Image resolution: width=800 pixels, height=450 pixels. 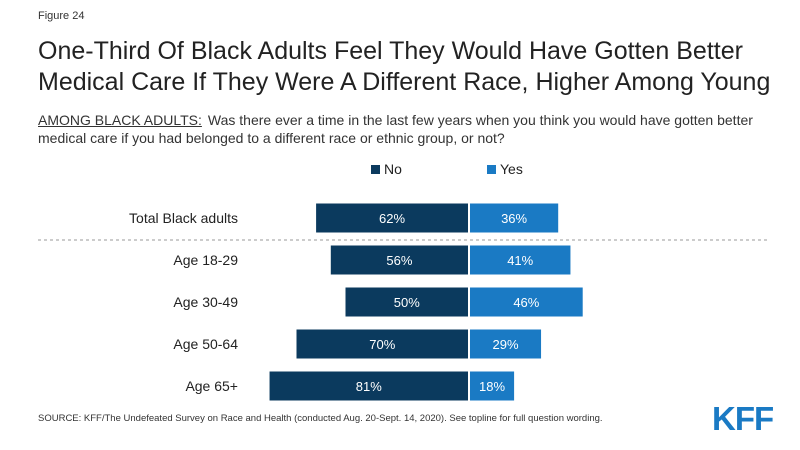 What do you see at coordinates (205, 260) in the screenshot?
I see `category-label-age-18-29: Age 18-29` at bounding box center [205, 260].